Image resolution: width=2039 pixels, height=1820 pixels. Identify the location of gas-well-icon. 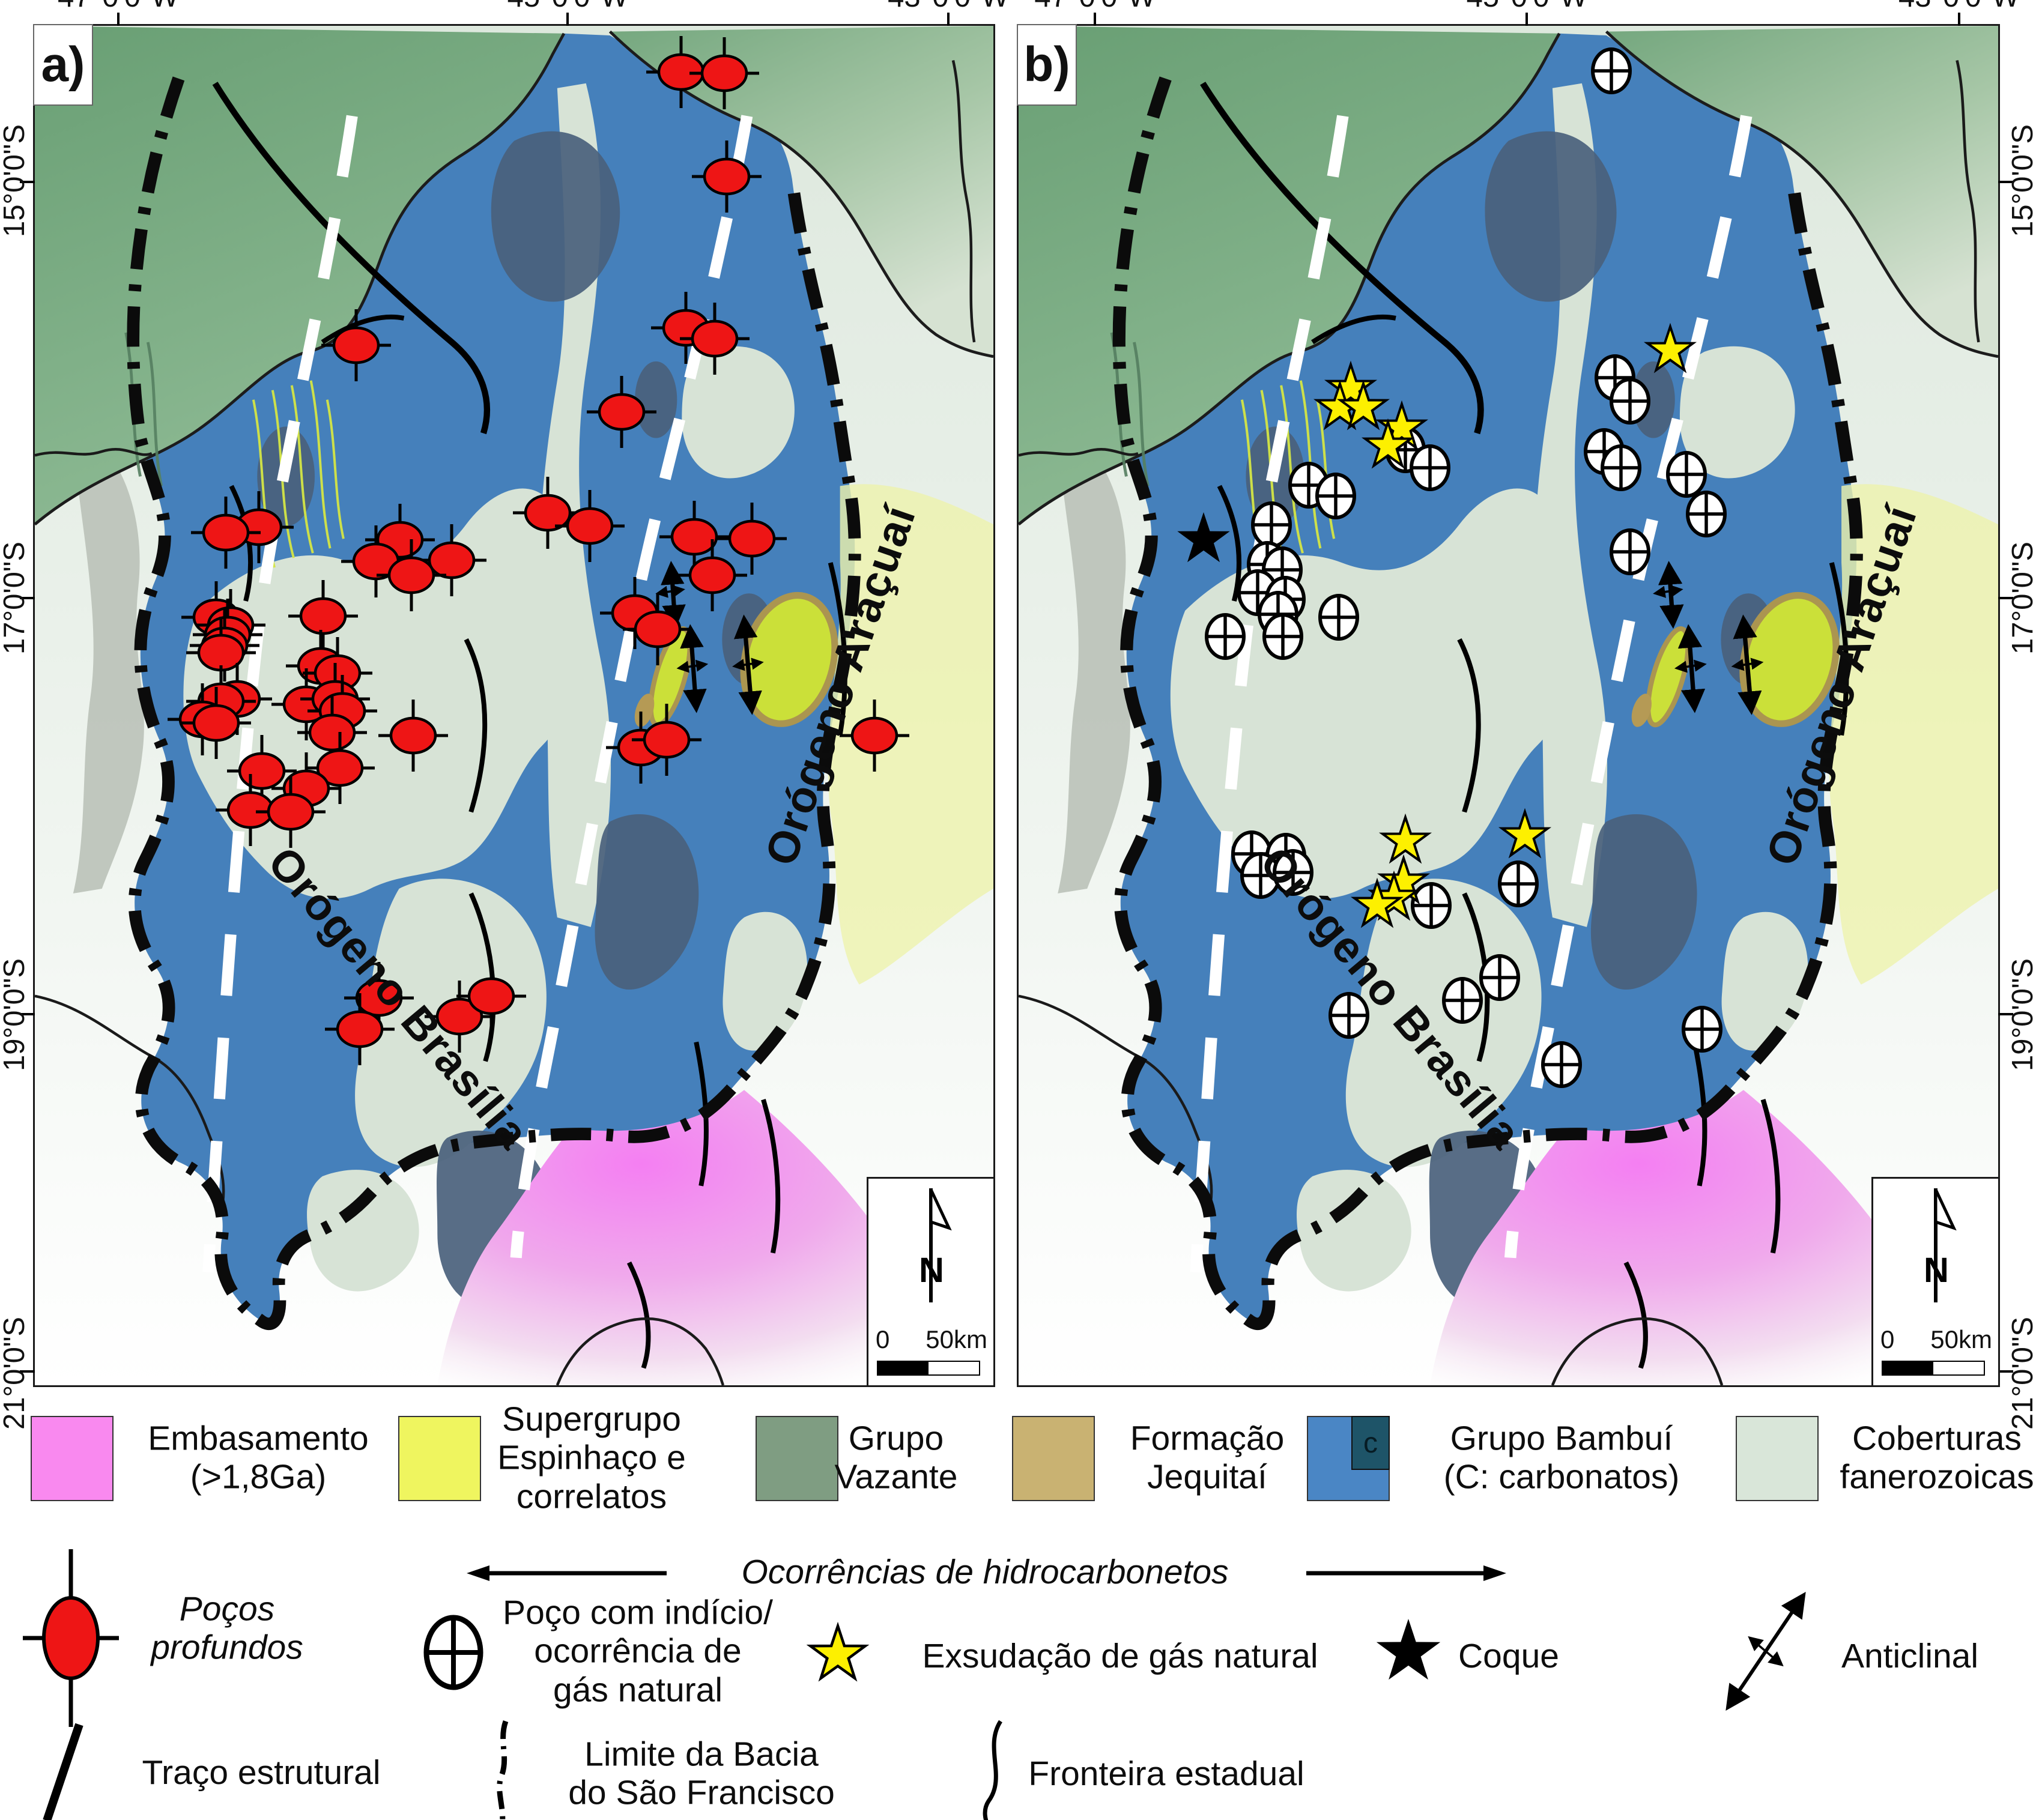
(453, 1652).